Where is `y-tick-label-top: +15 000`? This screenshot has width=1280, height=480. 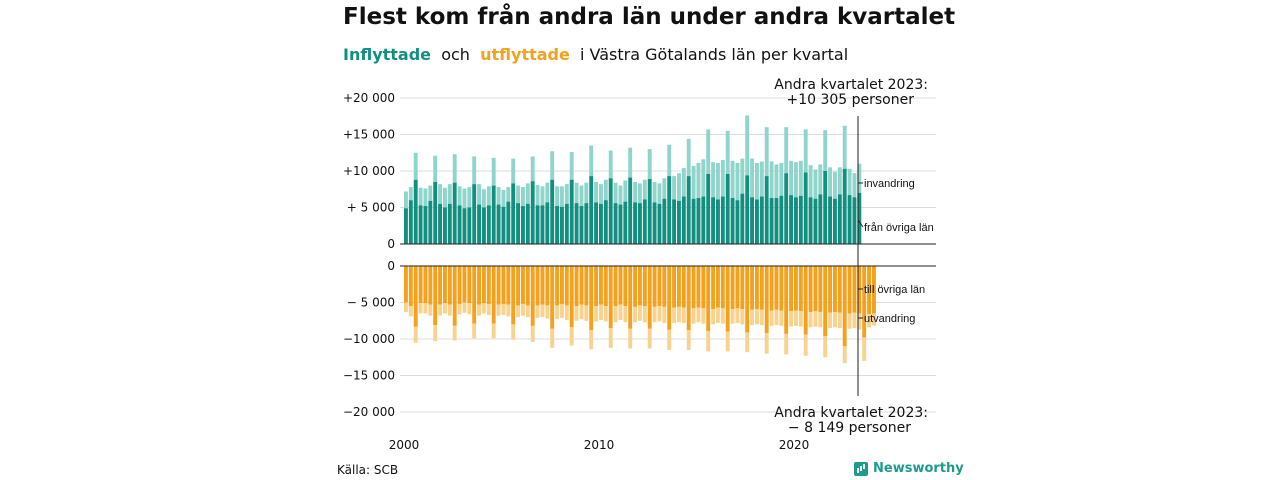
y-tick-label-top: +15 000 is located at coordinates (369, 135).